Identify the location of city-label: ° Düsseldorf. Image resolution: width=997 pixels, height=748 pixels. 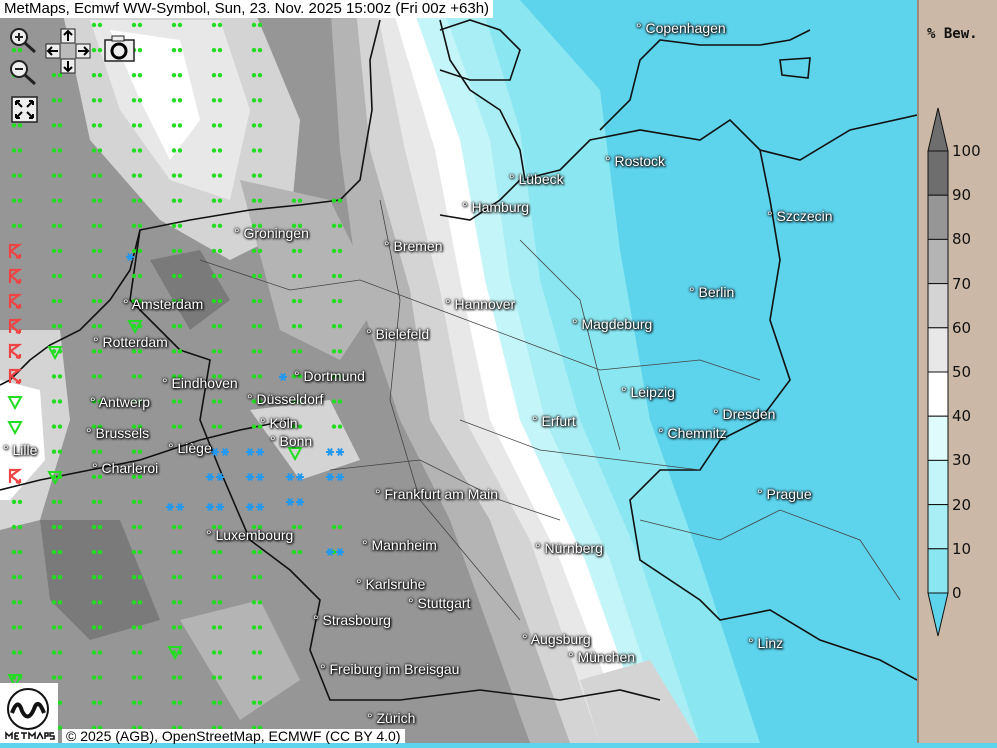
(285, 399).